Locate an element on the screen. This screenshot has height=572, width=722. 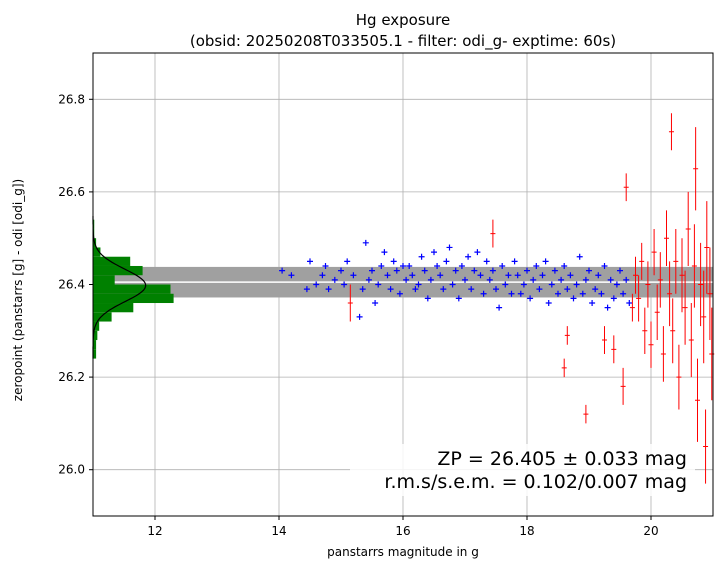
y-axis-label: zeropoint (panstarrs [g] - odi [odi_g]) is located at coordinates (18, 290).